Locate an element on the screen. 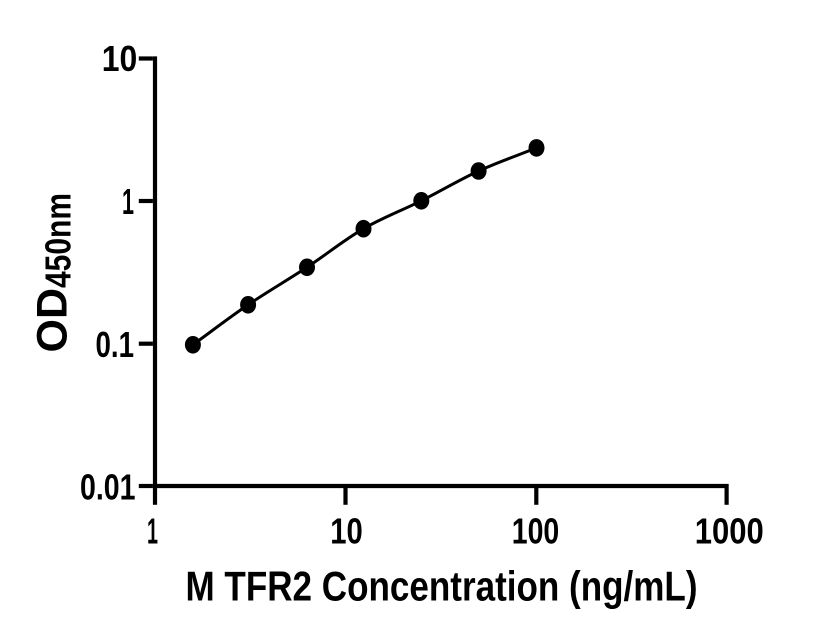 The height and width of the screenshot is (640, 816). svg-text: 0.1 is located at coordinates (115, 344).